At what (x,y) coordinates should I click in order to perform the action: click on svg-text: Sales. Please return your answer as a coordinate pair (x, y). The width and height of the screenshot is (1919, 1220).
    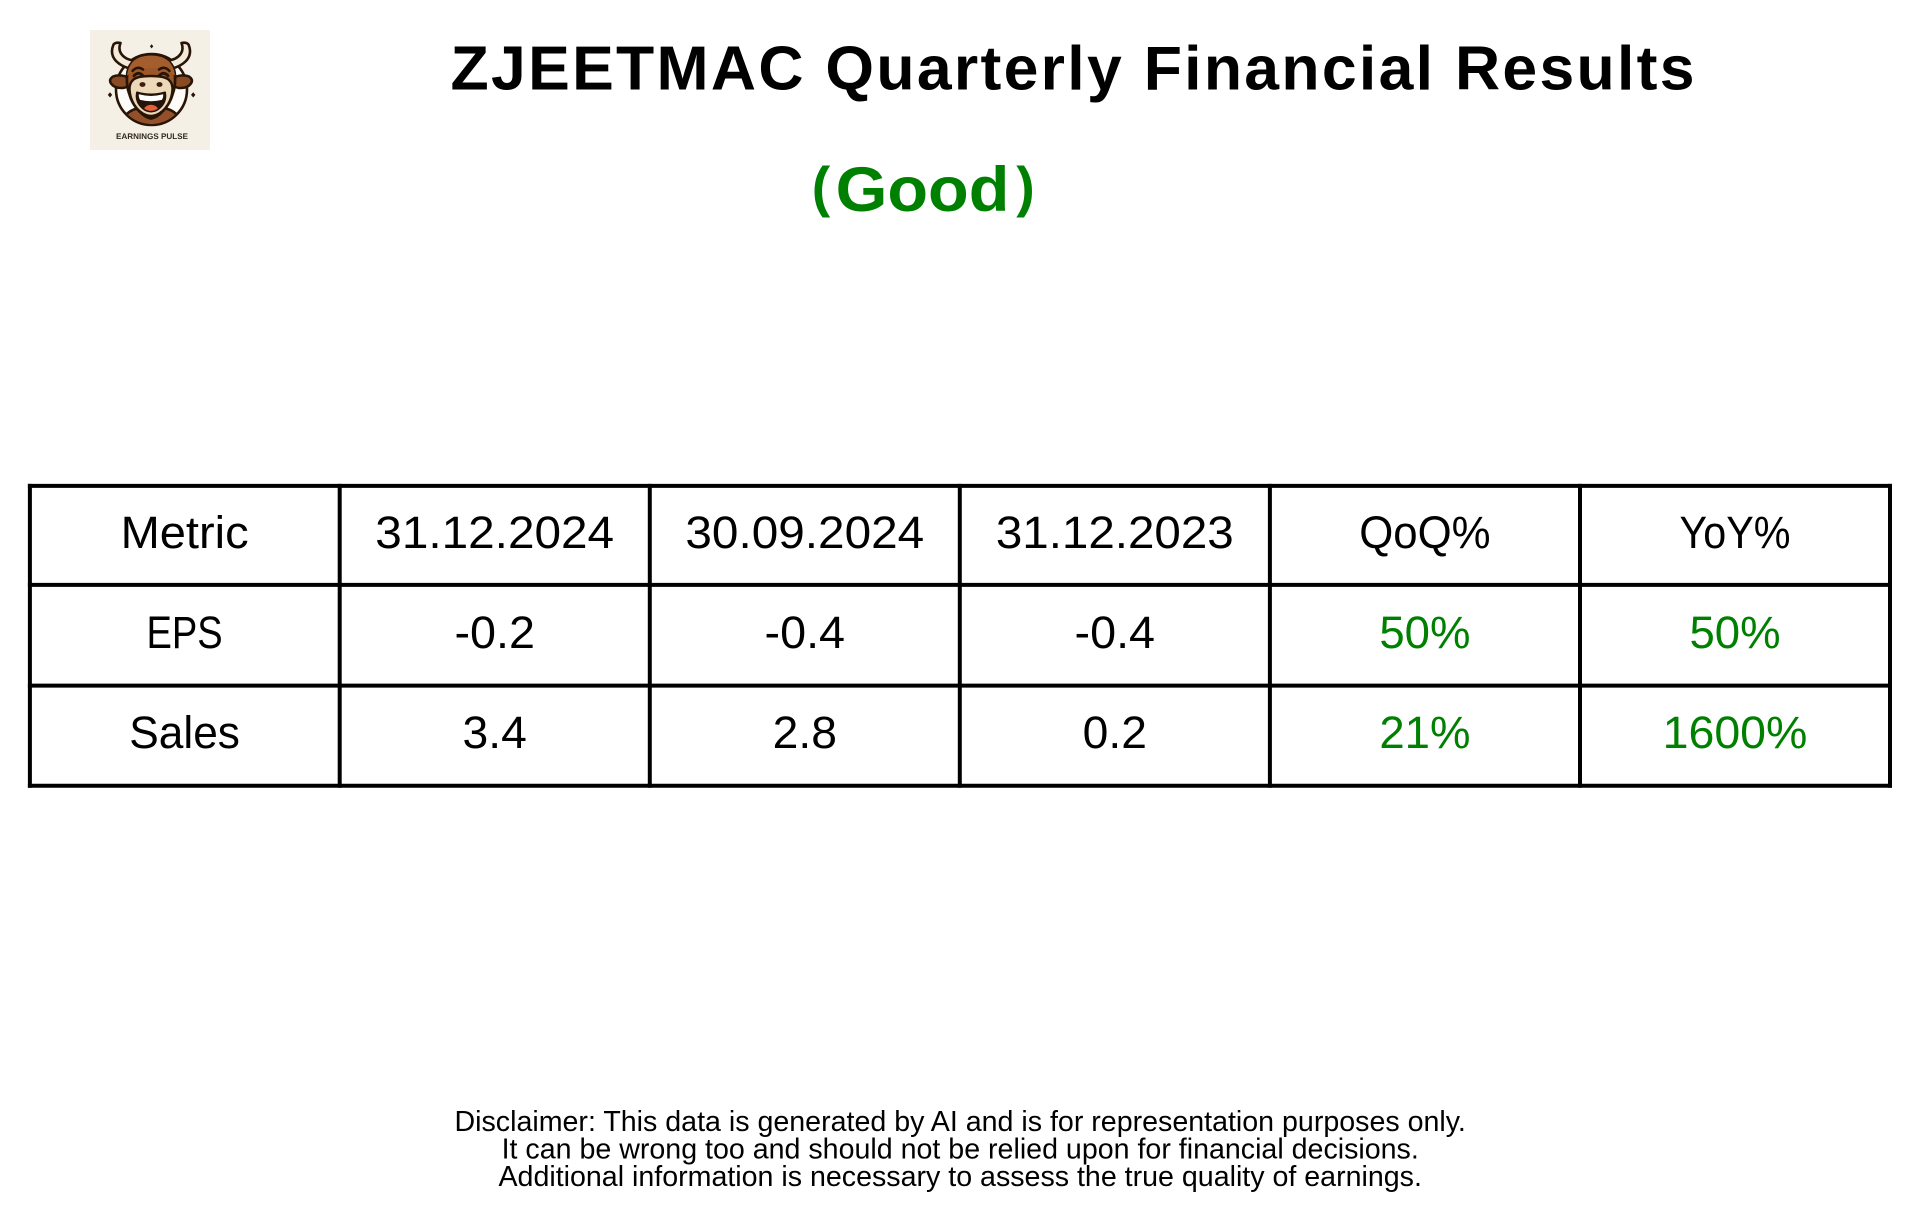
    Looking at the image, I should click on (184, 732).